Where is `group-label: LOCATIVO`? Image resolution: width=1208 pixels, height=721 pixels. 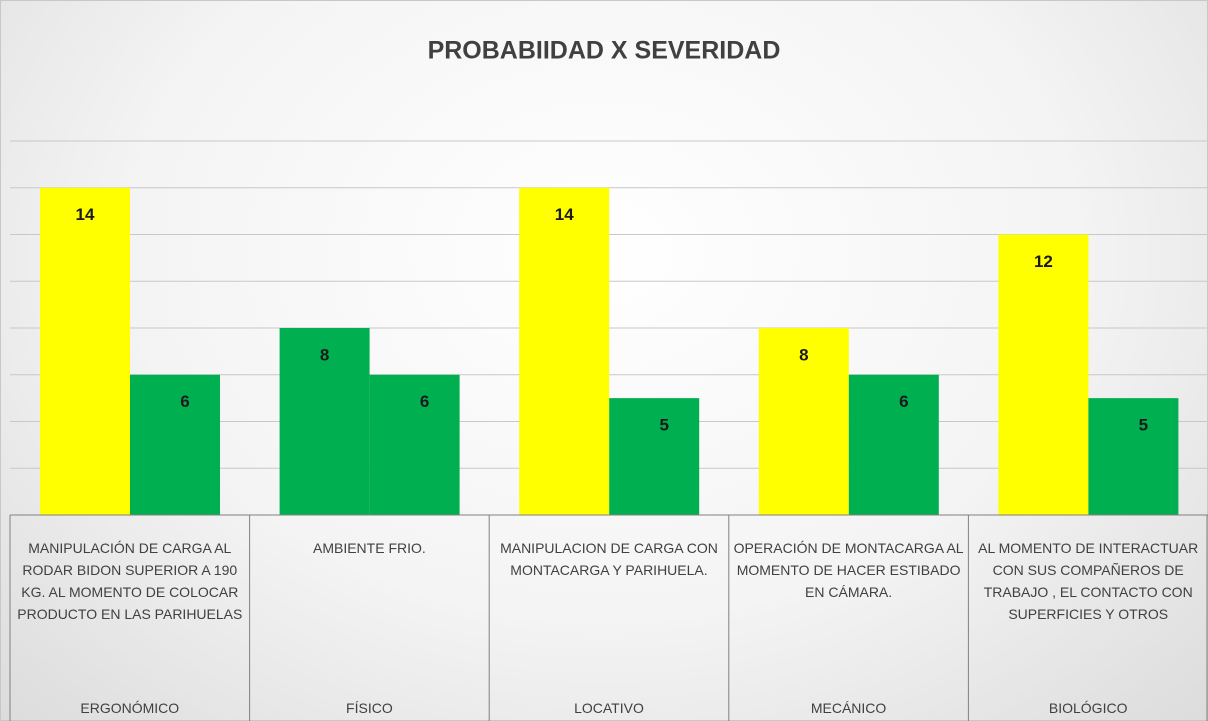
group-label: LOCATIVO is located at coordinates (609, 708).